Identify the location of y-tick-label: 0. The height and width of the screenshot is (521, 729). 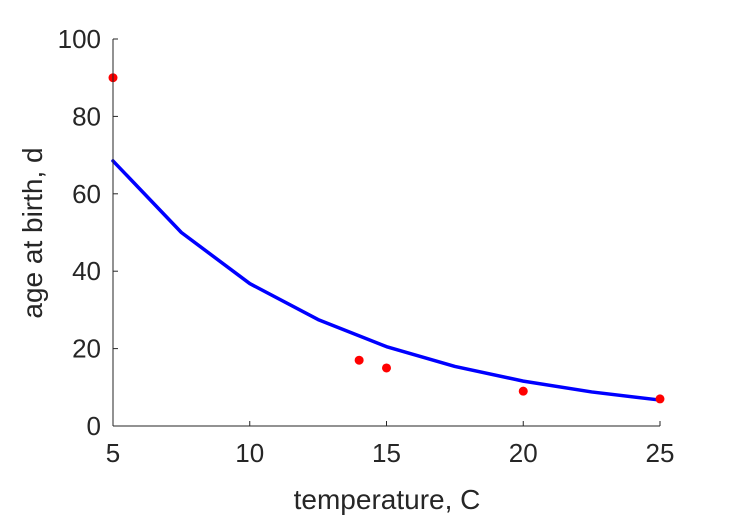
(94, 426).